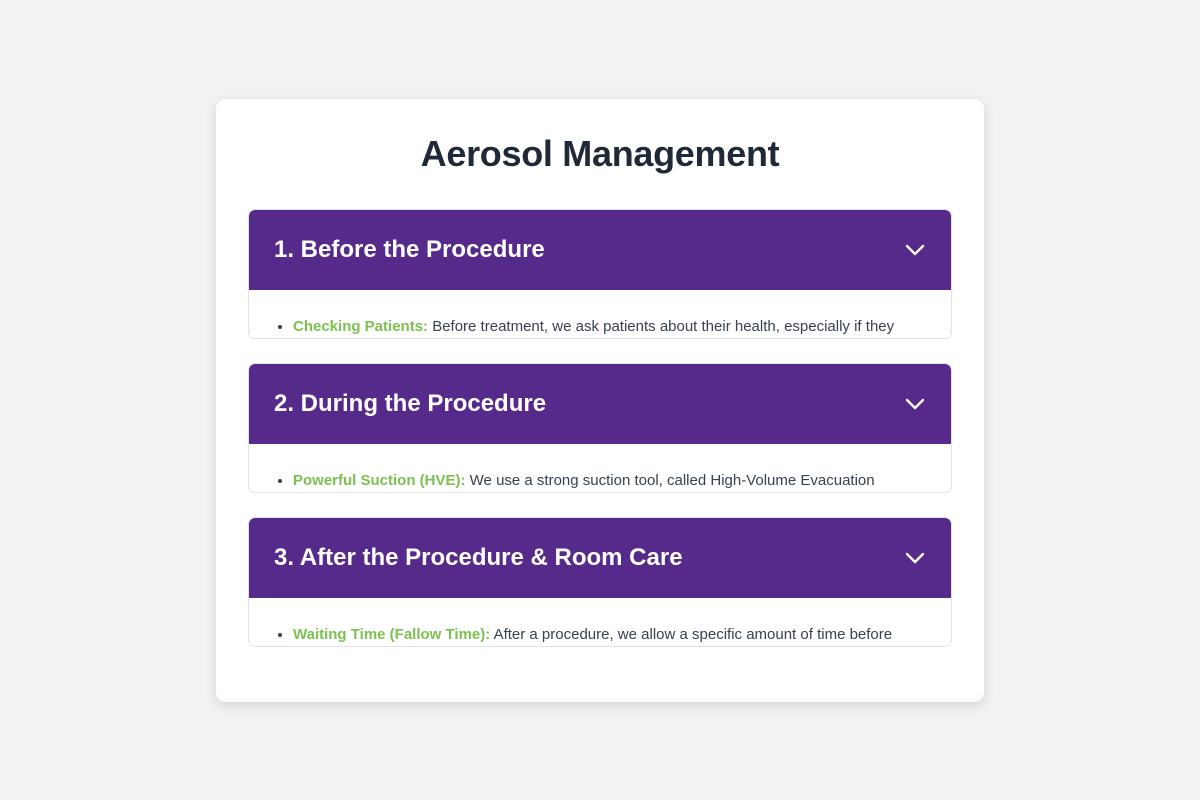 The width and height of the screenshot is (1200, 800). What do you see at coordinates (600, 153) in the screenshot?
I see `page-title: Aerosol Management` at bounding box center [600, 153].